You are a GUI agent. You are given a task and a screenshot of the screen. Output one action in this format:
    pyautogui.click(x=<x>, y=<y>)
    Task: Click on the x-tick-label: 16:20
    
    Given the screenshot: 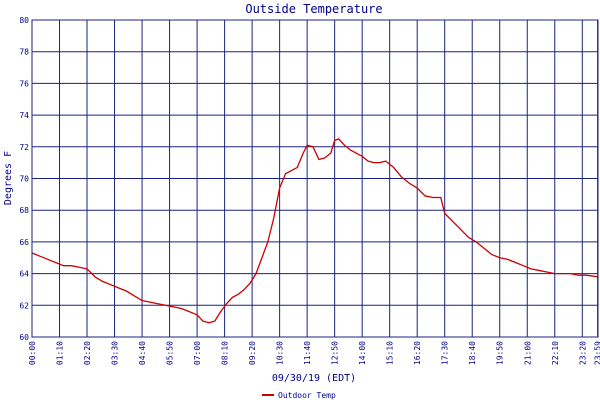 What is the action you would take?
    pyautogui.click(x=417, y=353)
    